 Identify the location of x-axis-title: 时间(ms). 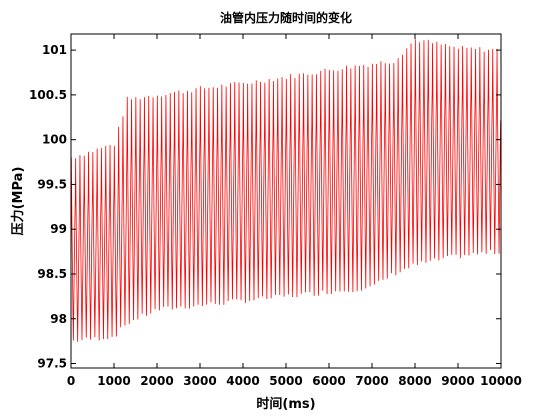
(285, 404).